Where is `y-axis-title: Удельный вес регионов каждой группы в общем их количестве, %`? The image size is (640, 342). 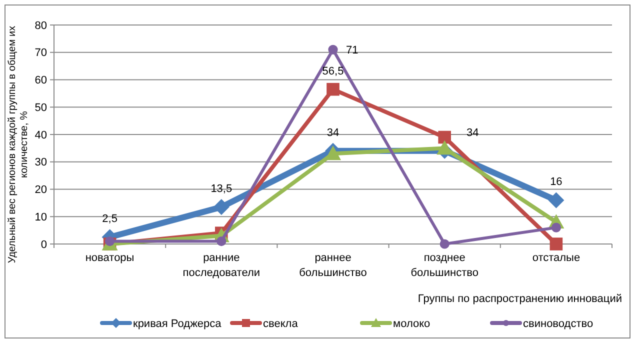 y-axis-title: Удельный вес регионов каждой группы в общем их количестве, % is located at coordinates (18, 145).